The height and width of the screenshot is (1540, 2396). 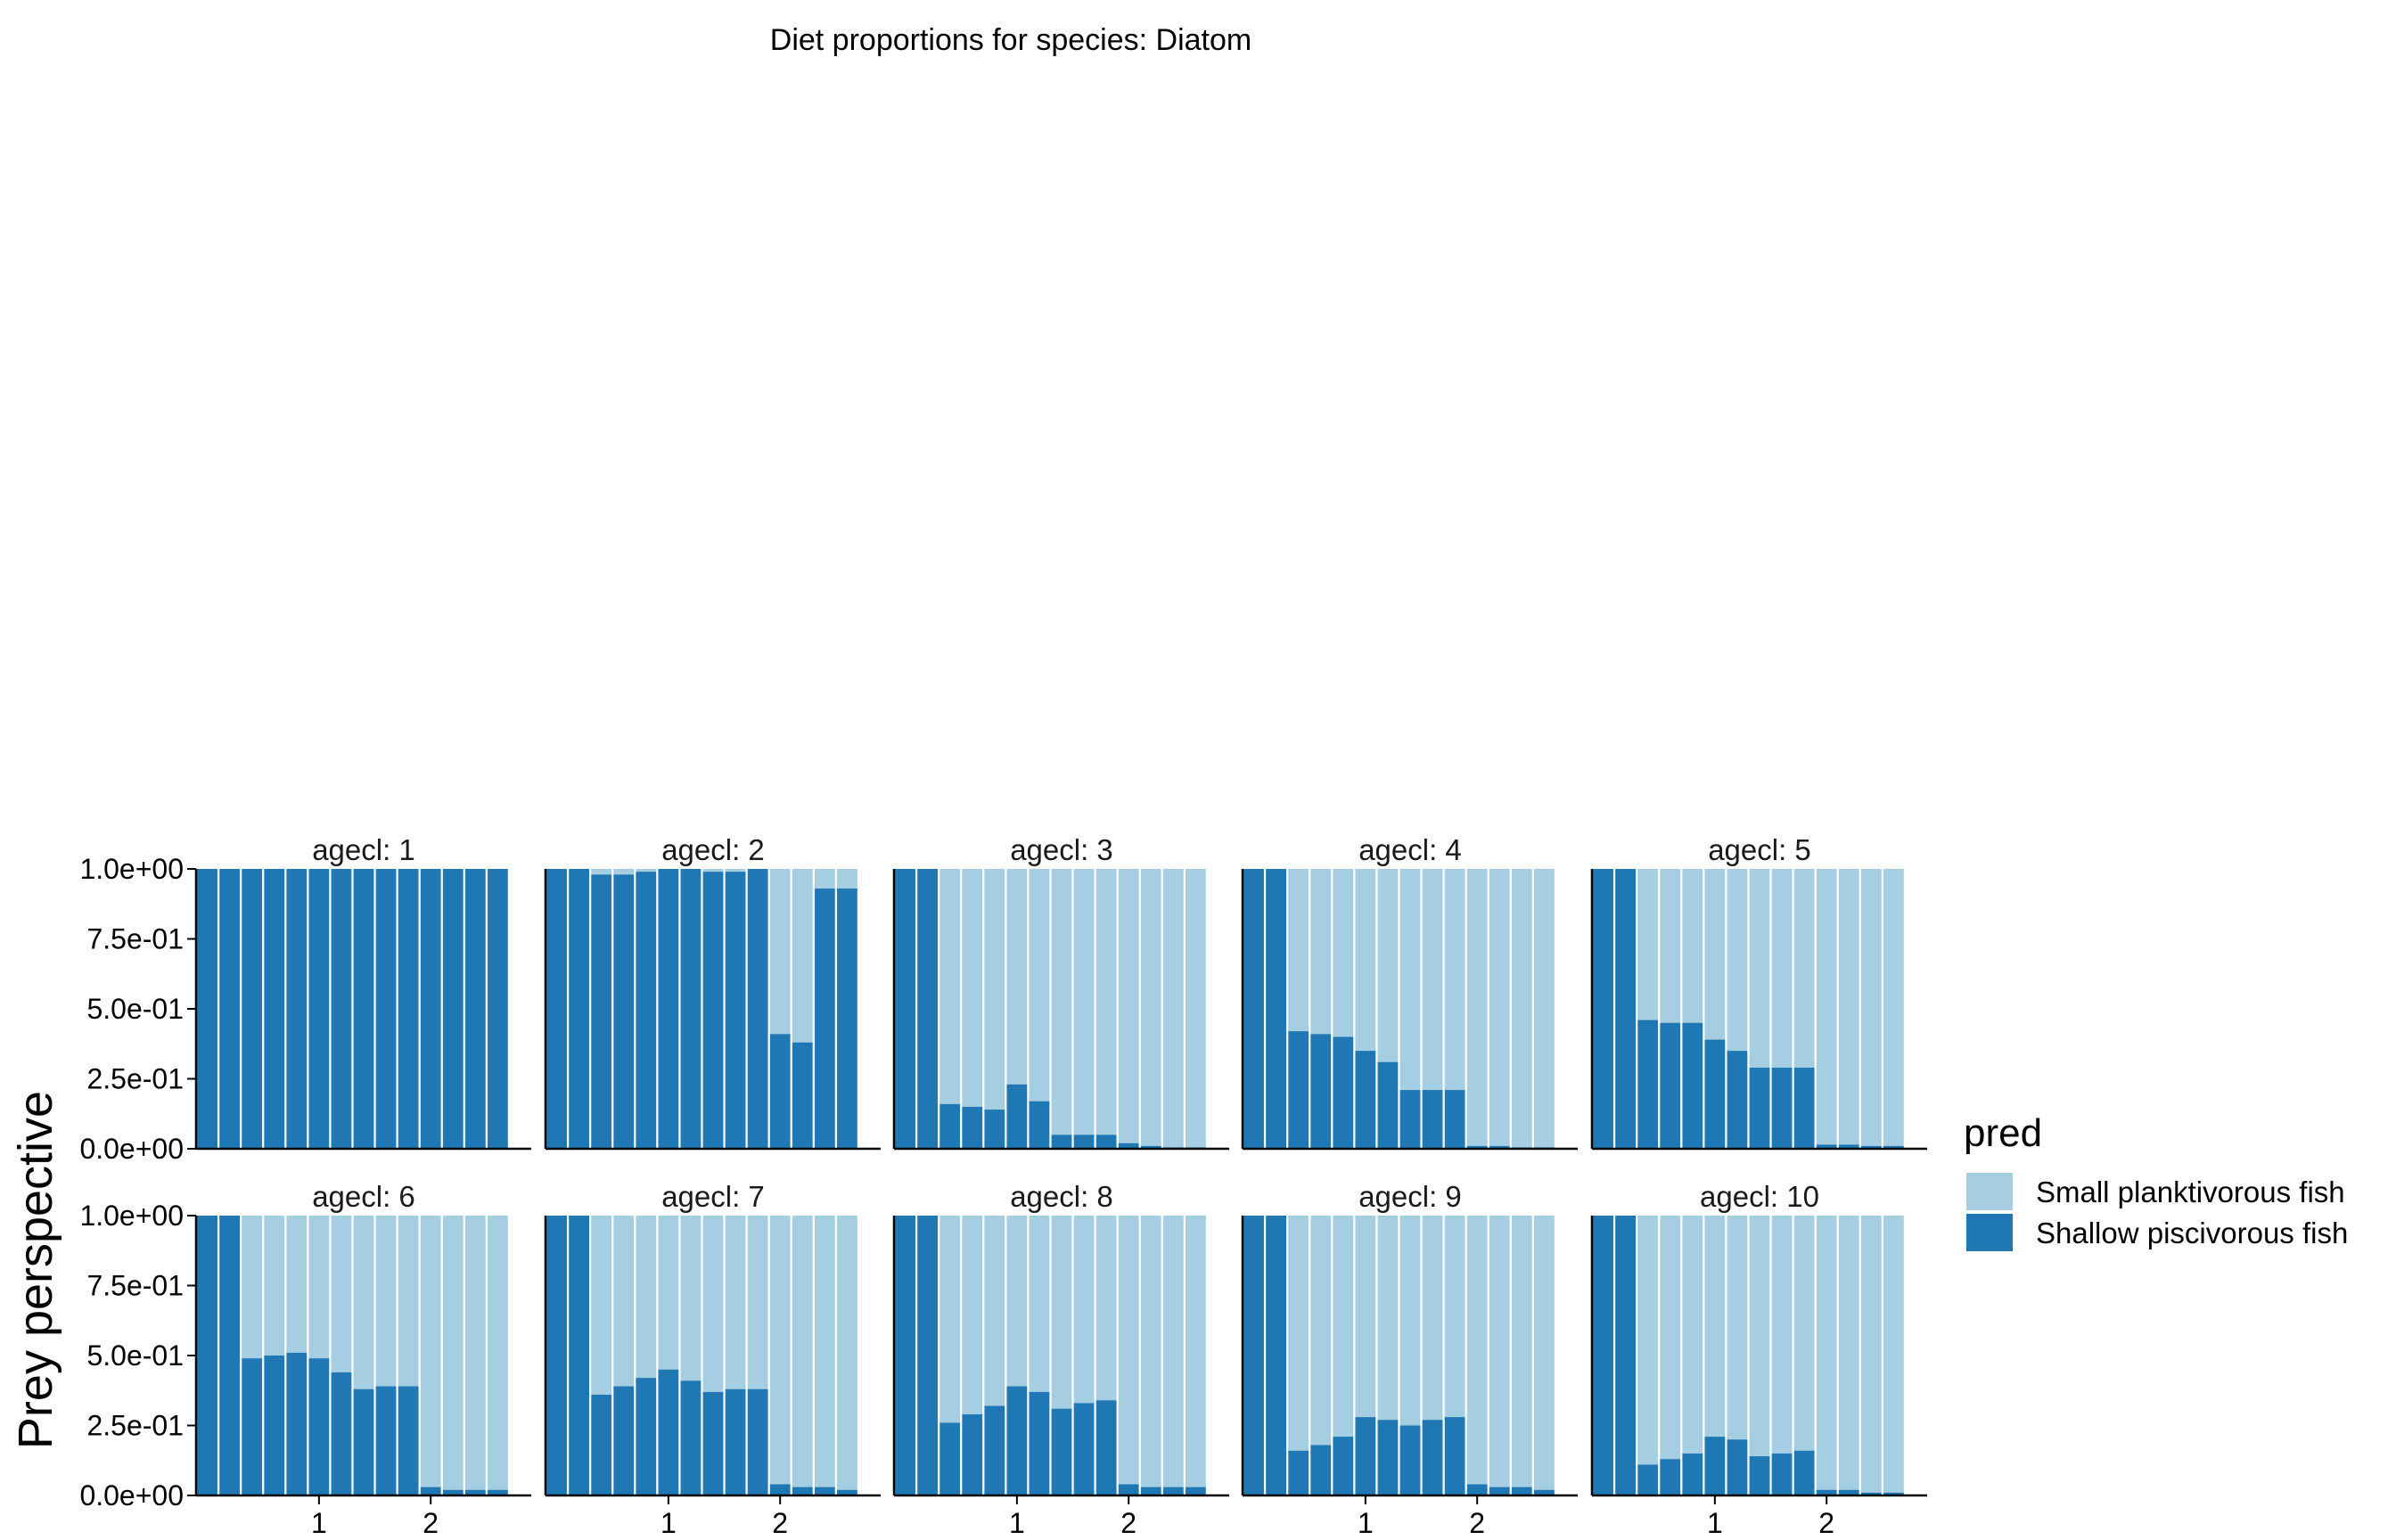 I want to click on facet-panel-agecl-4: agecl: 4, so click(x=1409, y=992).